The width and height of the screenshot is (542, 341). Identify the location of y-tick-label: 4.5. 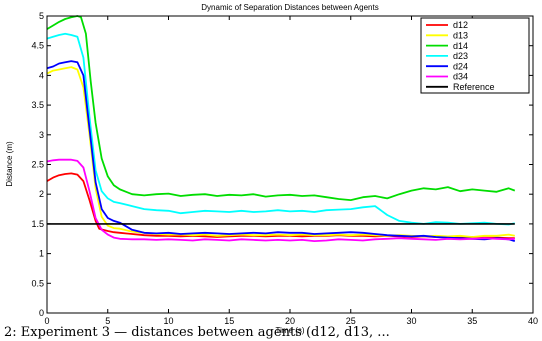
(37, 46).